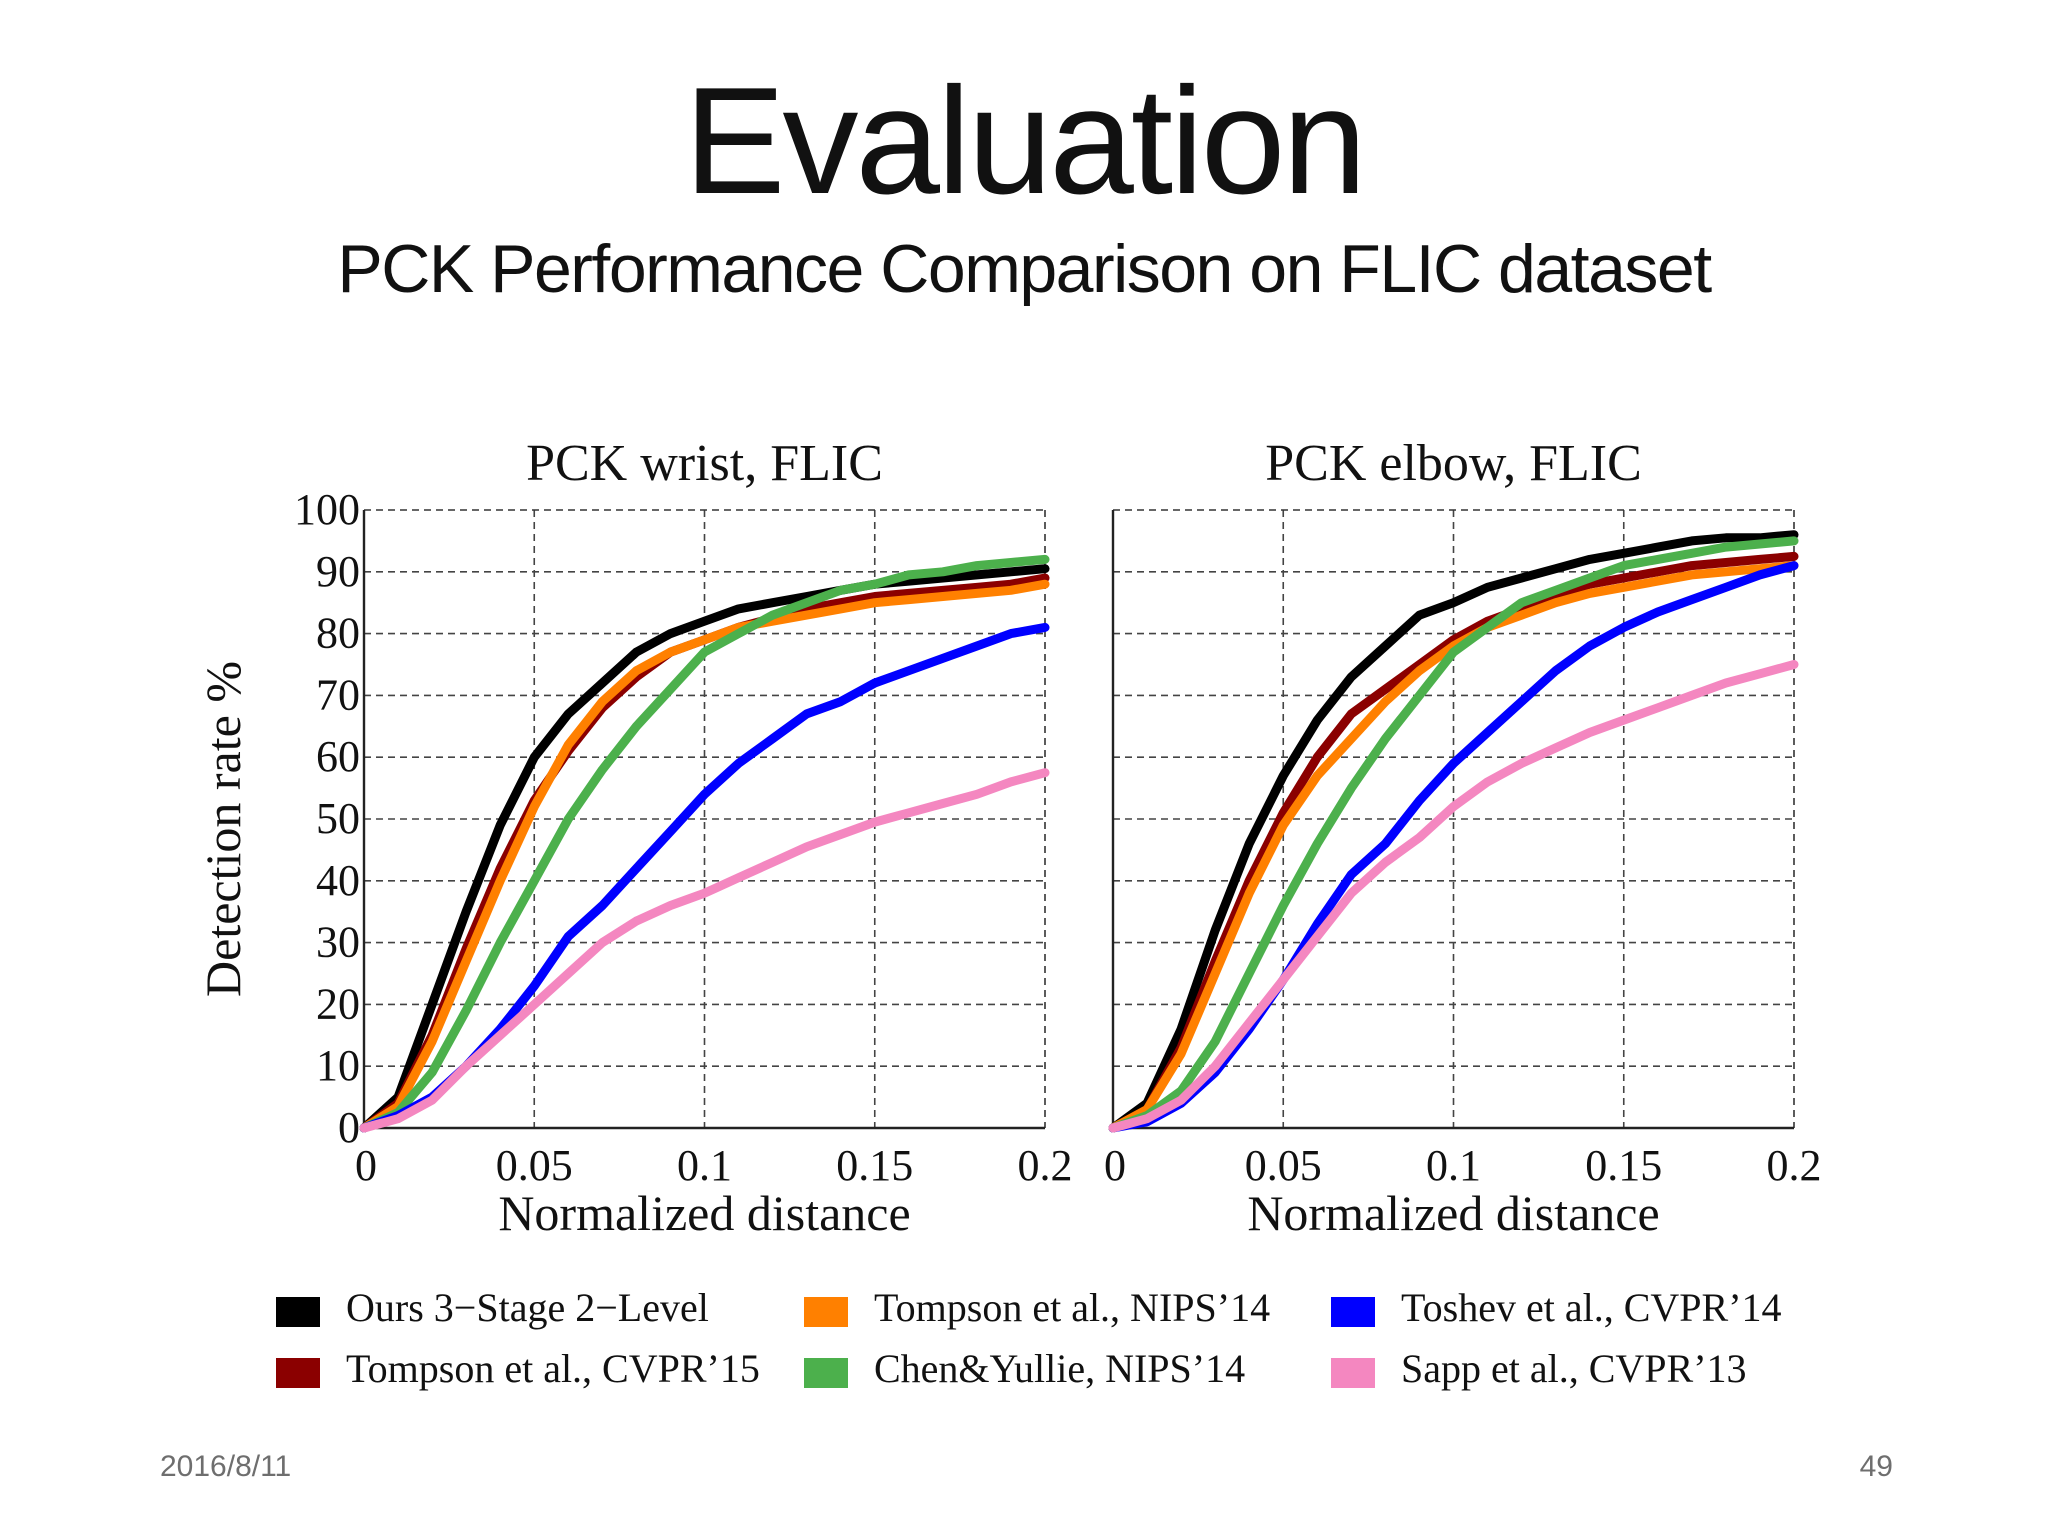  Describe the element at coordinates (1115, 1165) in the screenshot. I see `chart2-xtick-label: 0` at that location.